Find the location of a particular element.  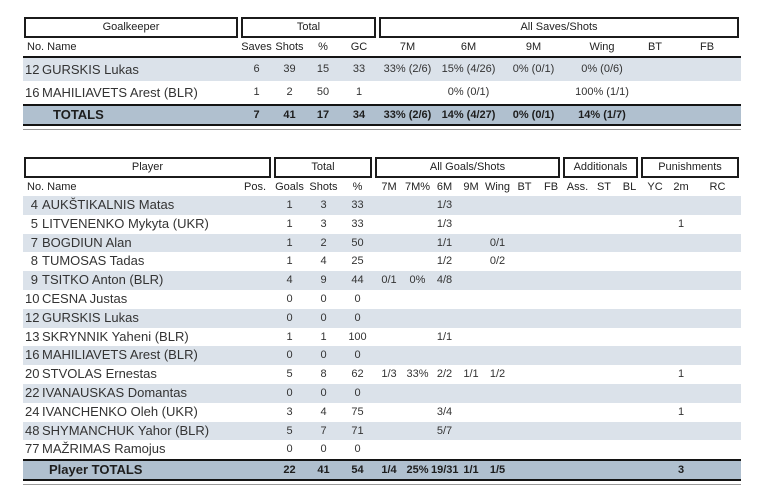

table-row: 10 CESNA Justas 0 0 0 is located at coordinates (382, 299).